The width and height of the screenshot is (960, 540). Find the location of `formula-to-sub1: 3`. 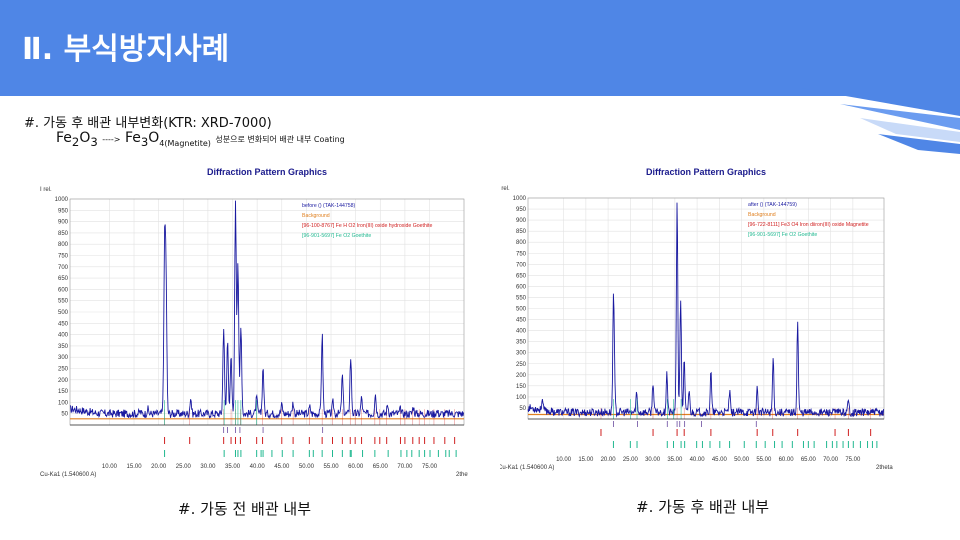

formula-to-sub1: 3 is located at coordinates (144, 141).